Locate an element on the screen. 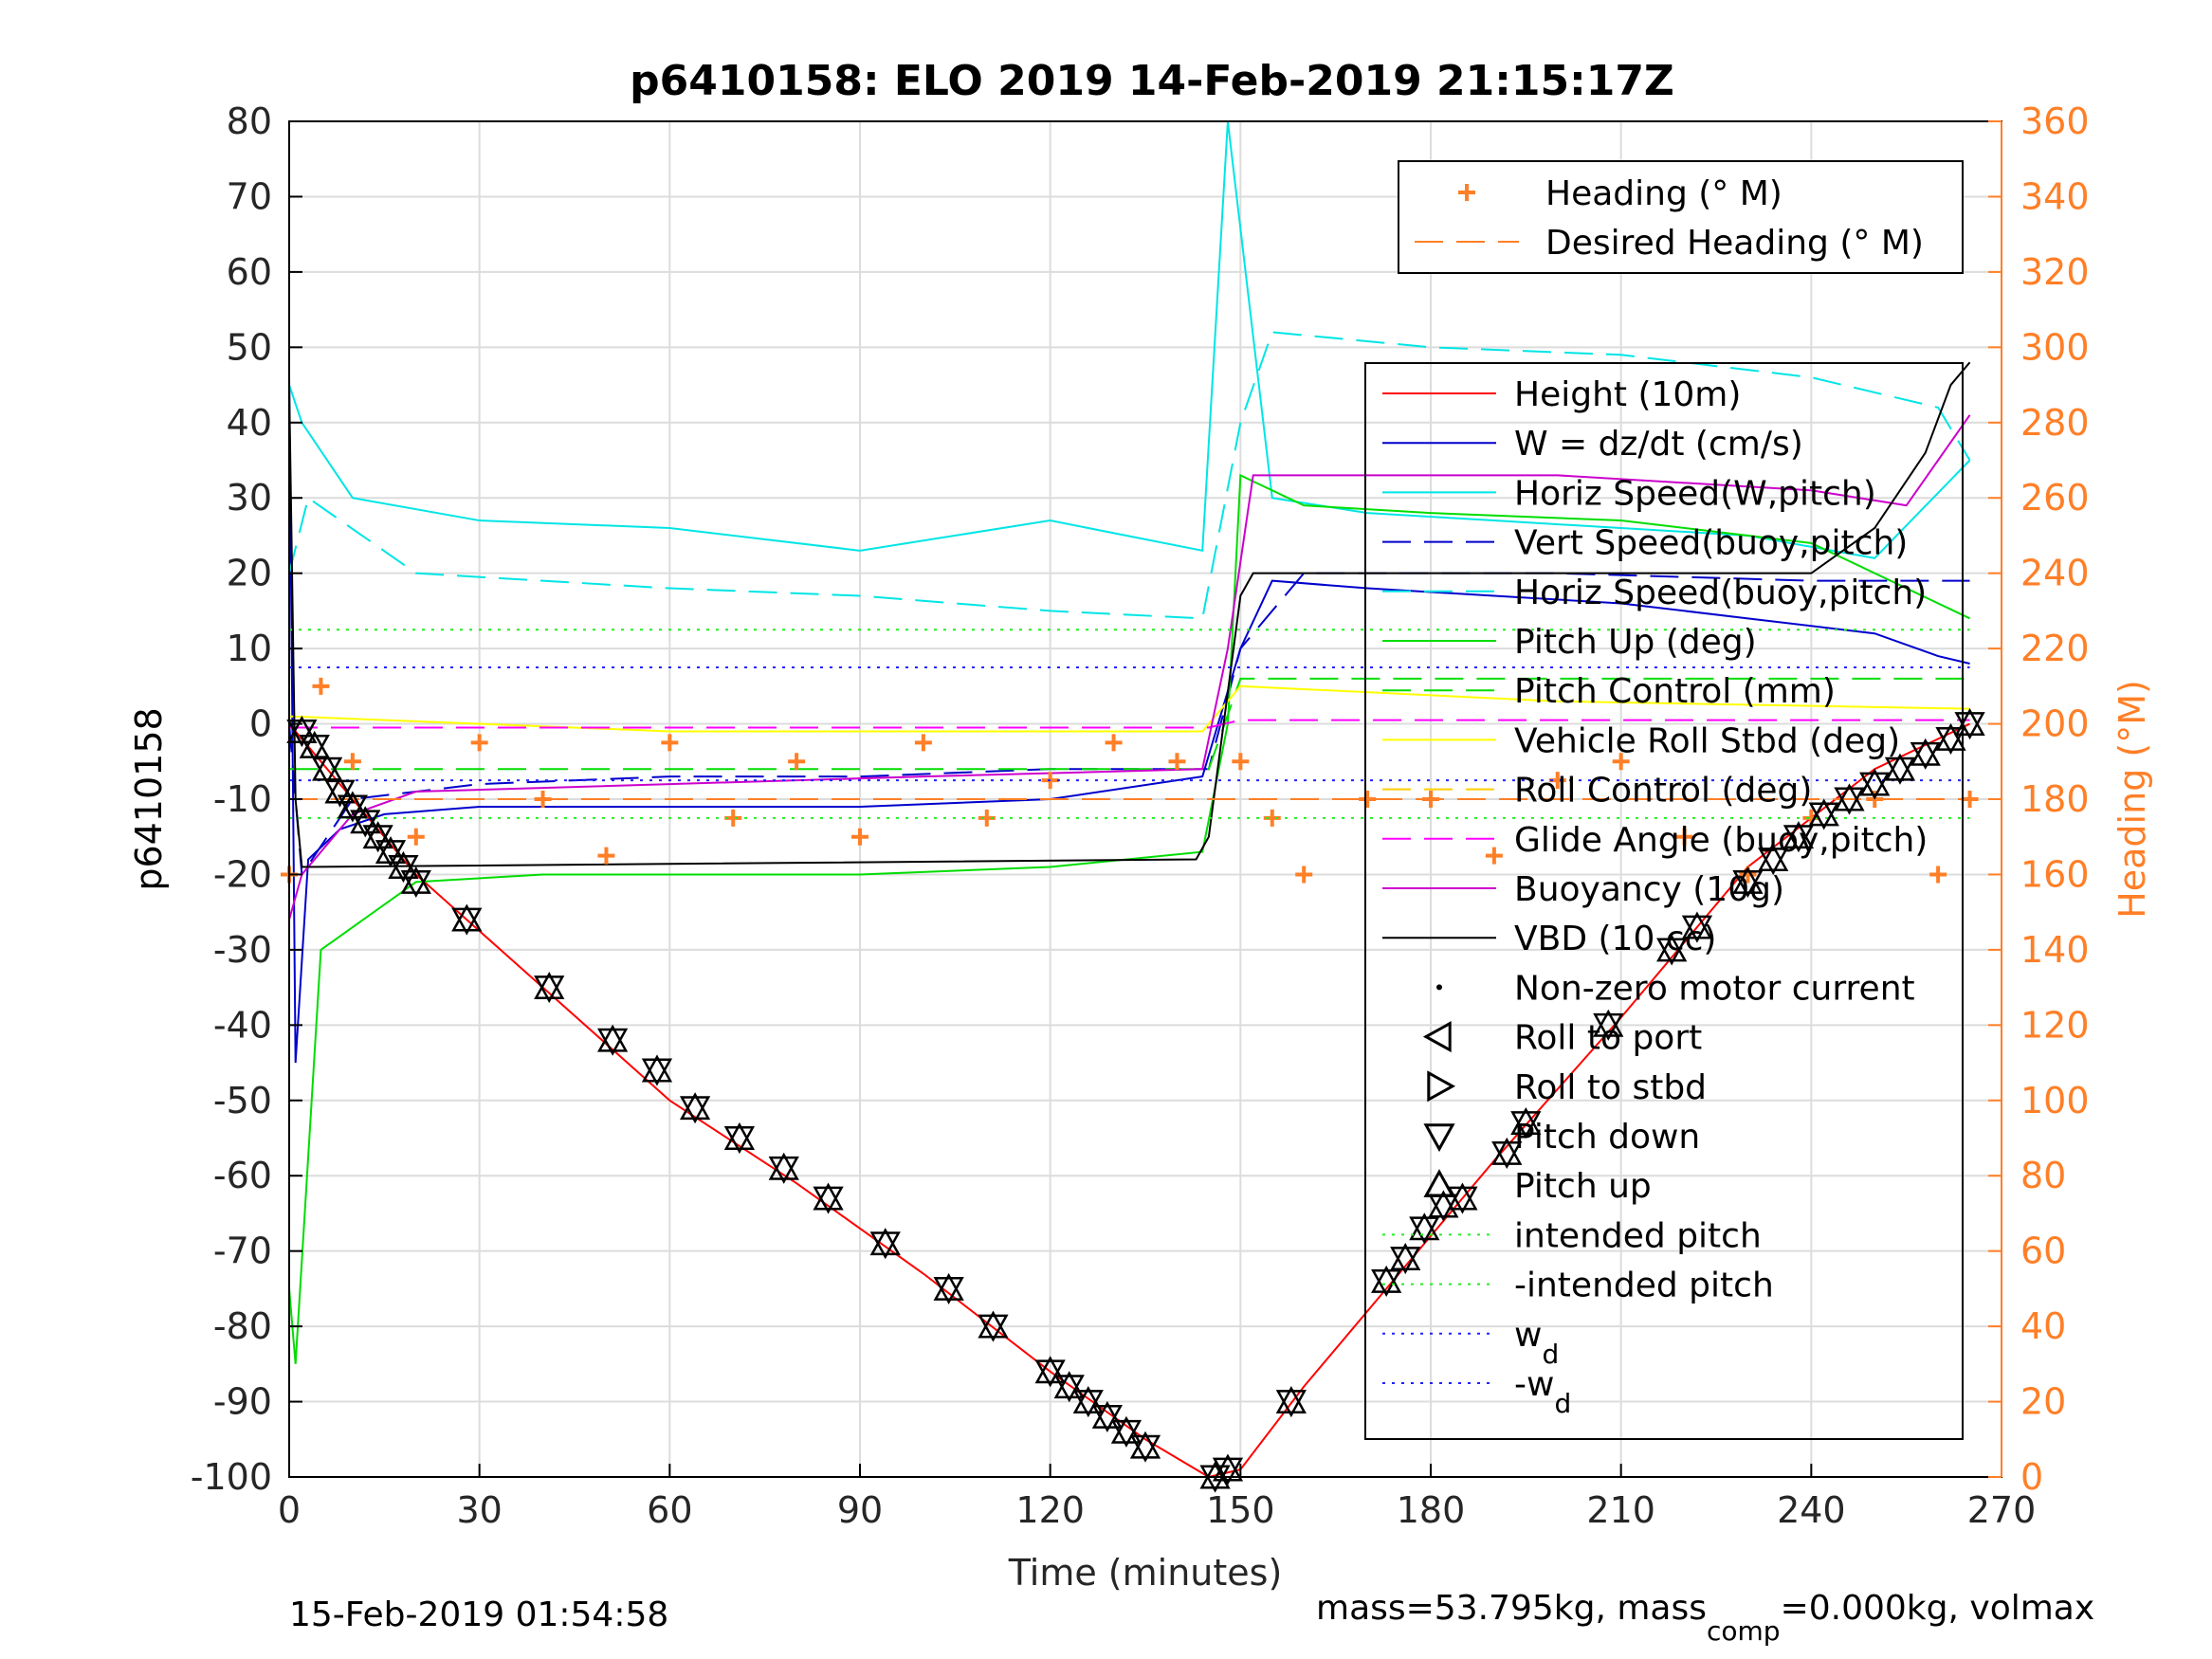 The width and height of the screenshot is (2212, 1659). legend-label: Pitch down is located at coordinates (1607, 1137).